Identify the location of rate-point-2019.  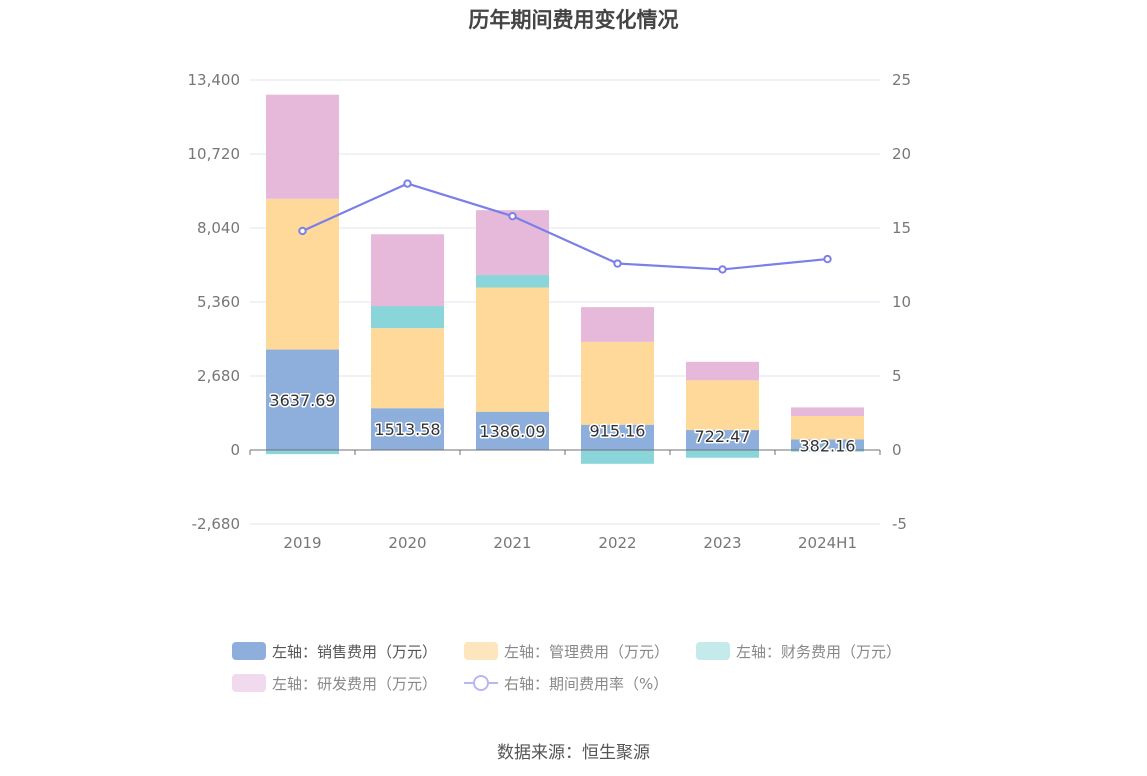
(302, 231).